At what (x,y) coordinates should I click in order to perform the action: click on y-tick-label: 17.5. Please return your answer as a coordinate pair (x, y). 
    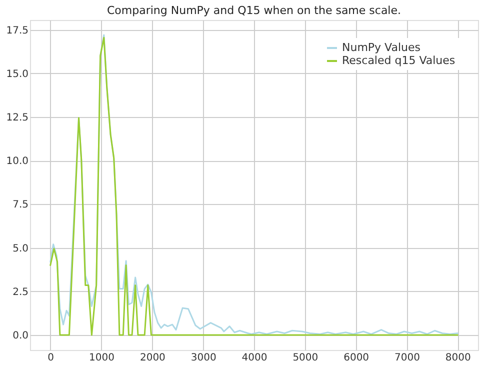
    Looking at the image, I should click on (17, 30).